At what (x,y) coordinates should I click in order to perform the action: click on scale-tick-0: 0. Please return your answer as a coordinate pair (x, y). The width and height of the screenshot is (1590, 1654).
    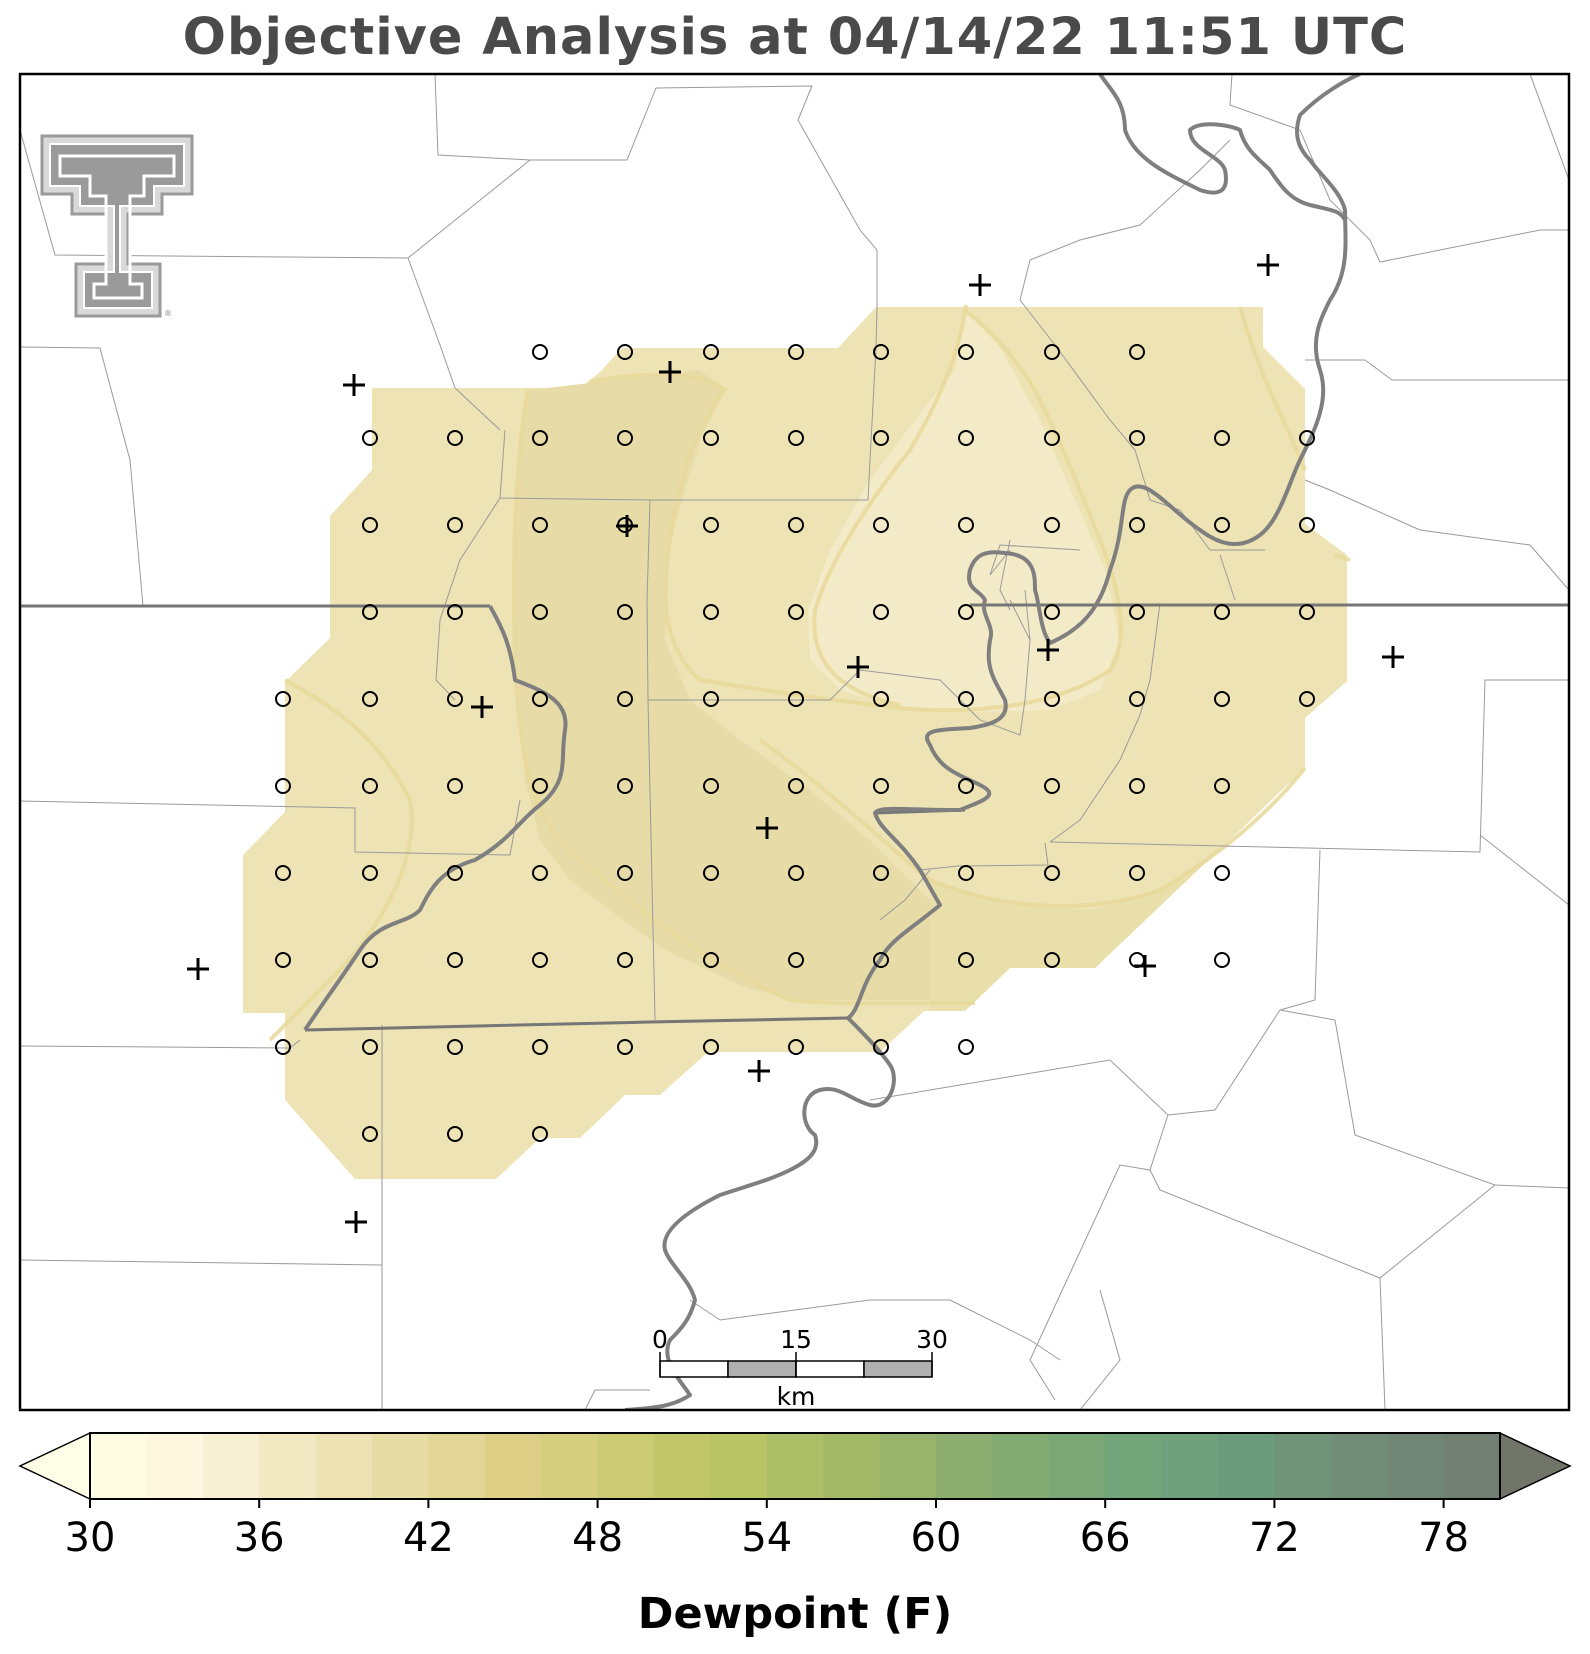
    Looking at the image, I should click on (660, 1339).